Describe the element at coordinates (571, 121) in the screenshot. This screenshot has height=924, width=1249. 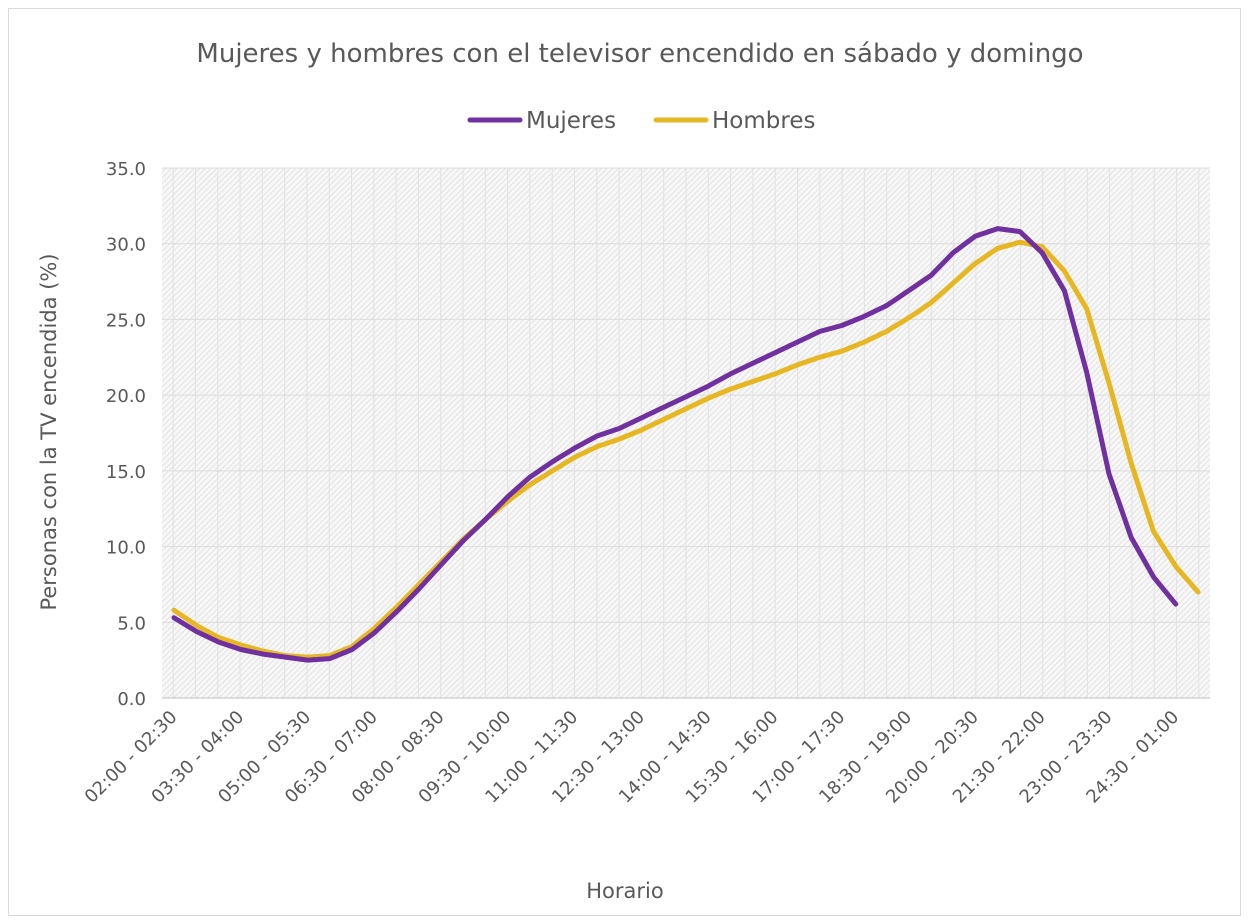
I see `legend-label-mujeres: Mujeres` at that location.